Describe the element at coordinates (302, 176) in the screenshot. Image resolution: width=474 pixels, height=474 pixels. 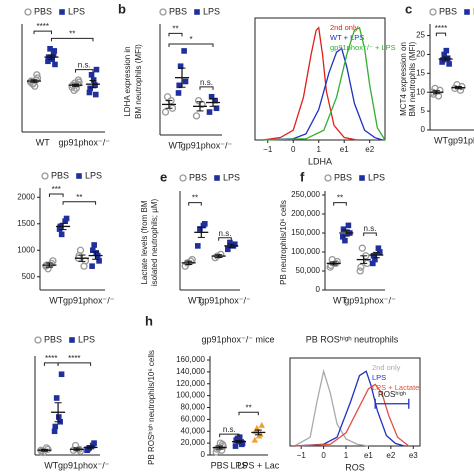
I see `panel-letter: f` at that location.